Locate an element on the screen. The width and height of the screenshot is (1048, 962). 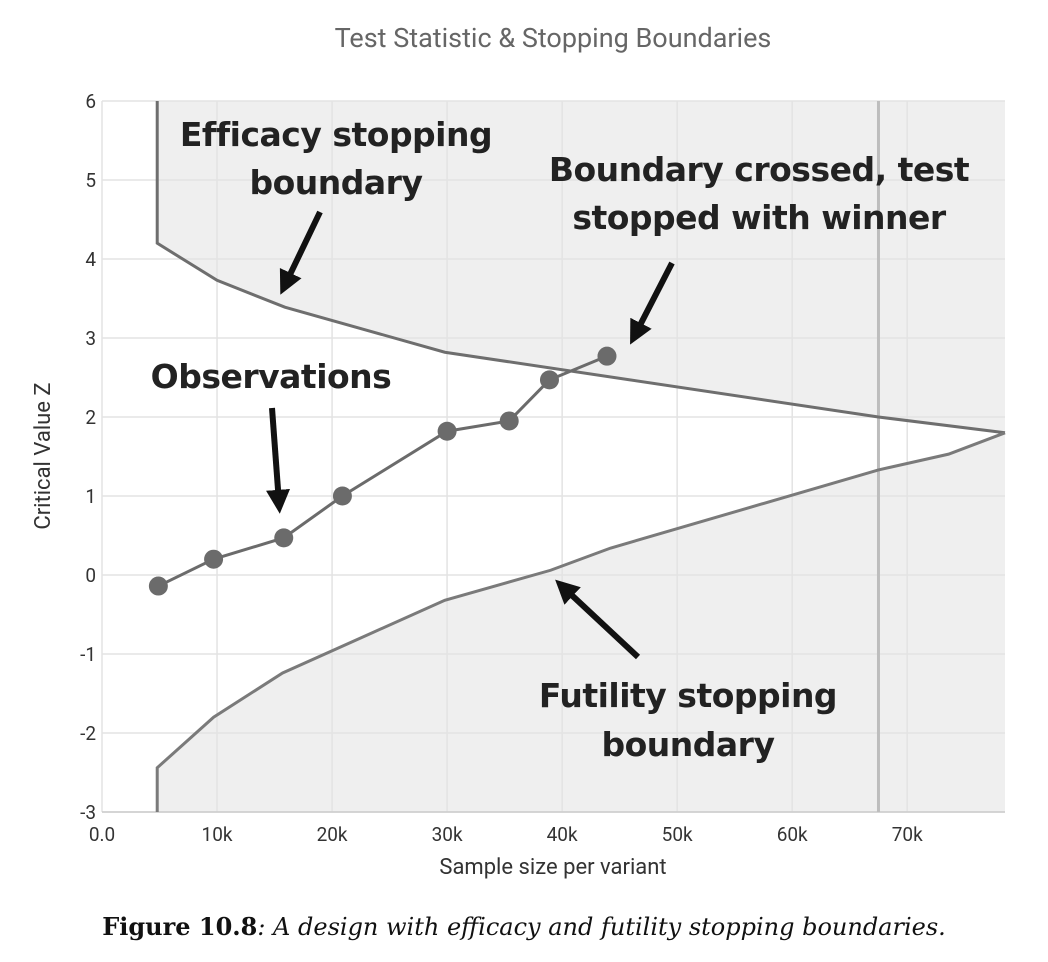
x-tick-label: 40k is located at coordinates (562, 834).